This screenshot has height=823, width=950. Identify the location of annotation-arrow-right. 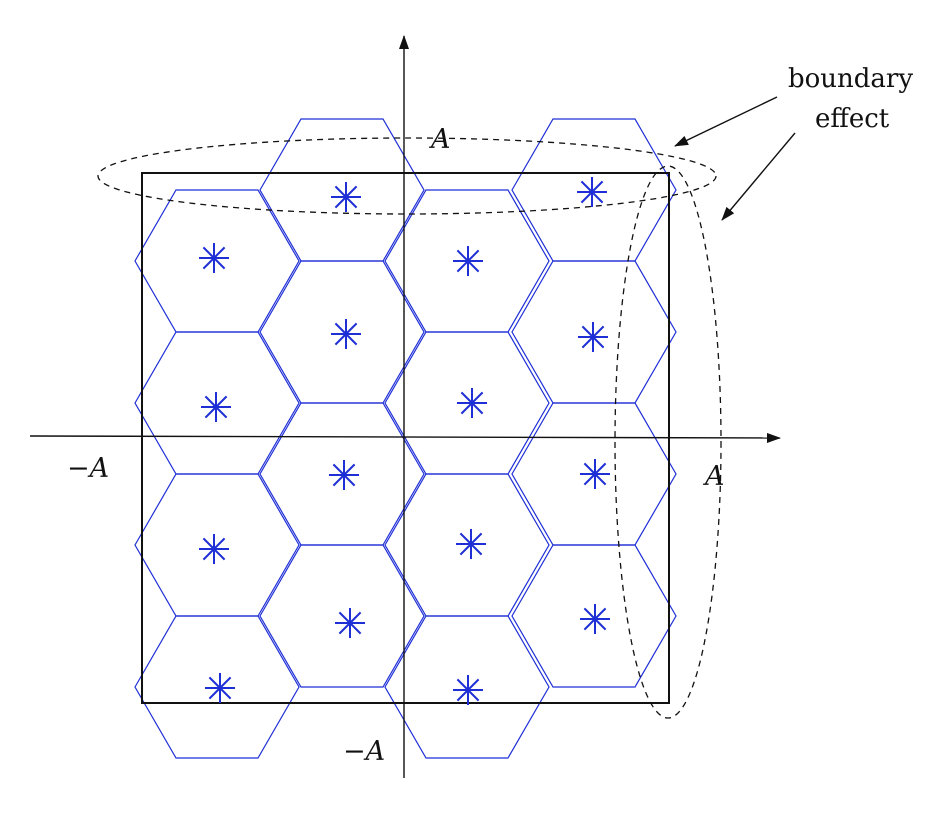
(758, 176).